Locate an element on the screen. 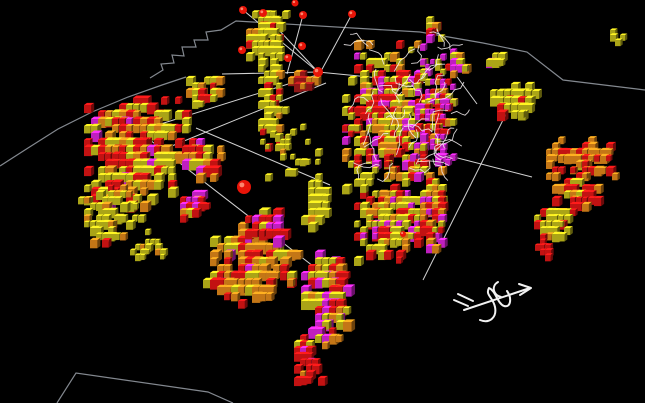 The width and height of the screenshot is (645, 403). voxel-cluster-right-isolated-red is located at coordinates (578, 195).